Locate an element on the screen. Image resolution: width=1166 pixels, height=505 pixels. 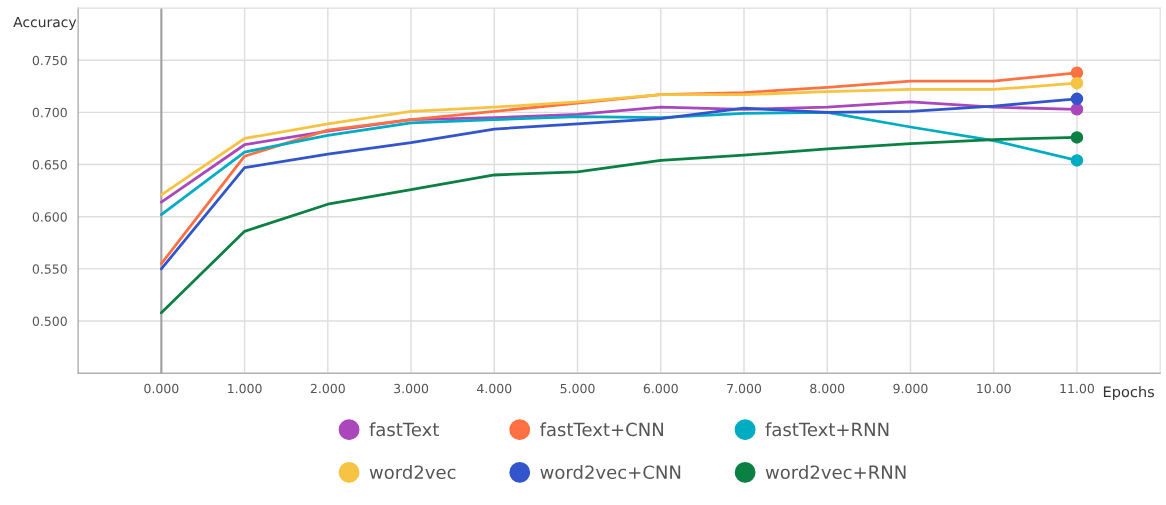
y-tick-label: 0.600 is located at coordinates (49, 217).